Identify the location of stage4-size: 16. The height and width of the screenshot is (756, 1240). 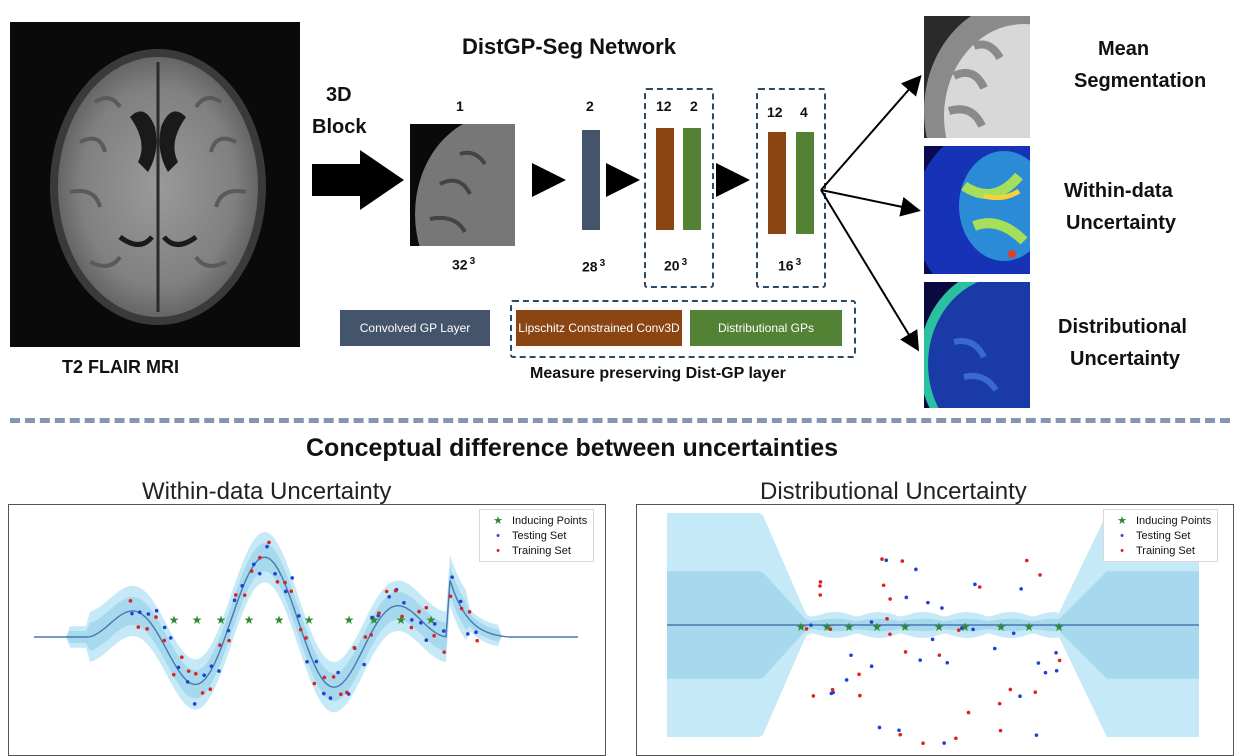
(786, 265).